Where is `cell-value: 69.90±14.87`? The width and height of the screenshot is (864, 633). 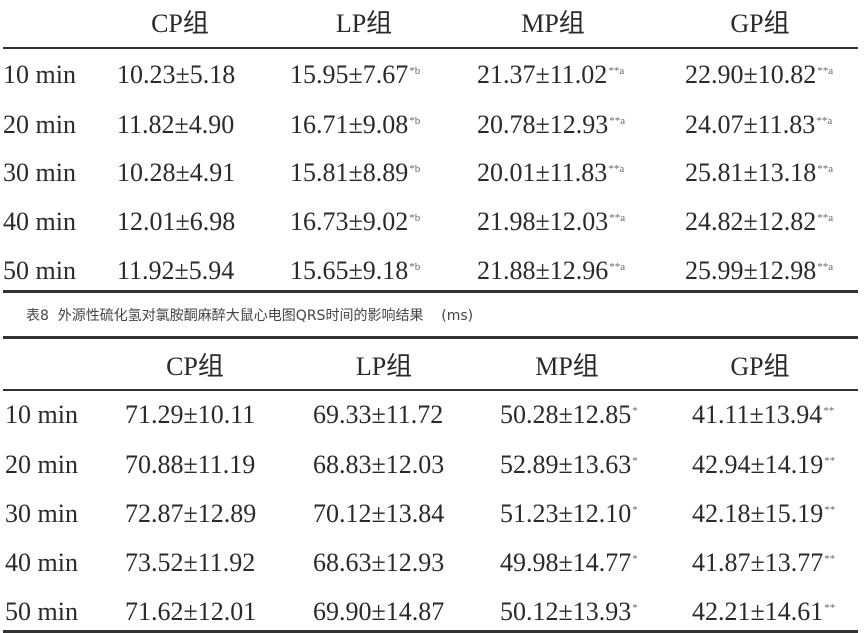
cell-value: 69.90±14.87 is located at coordinates (379, 611).